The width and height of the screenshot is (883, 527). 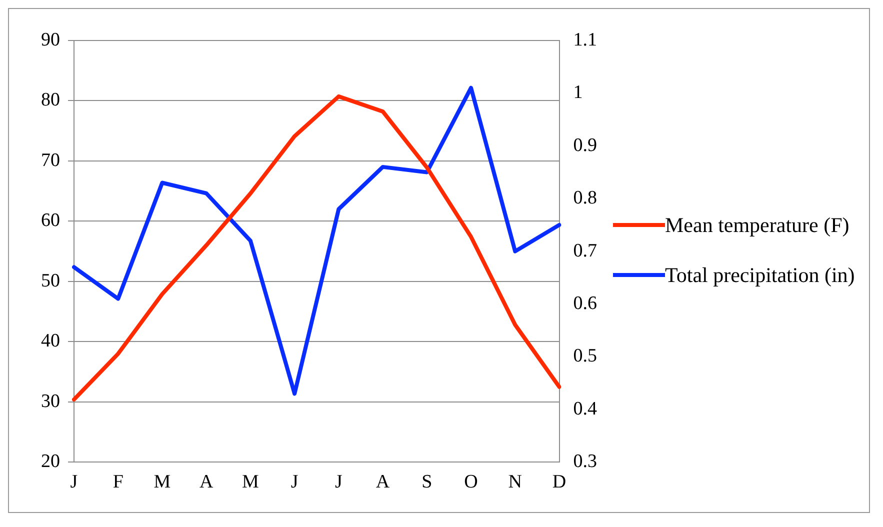 I want to click on x-tick-label: F, so click(x=118, y=481).